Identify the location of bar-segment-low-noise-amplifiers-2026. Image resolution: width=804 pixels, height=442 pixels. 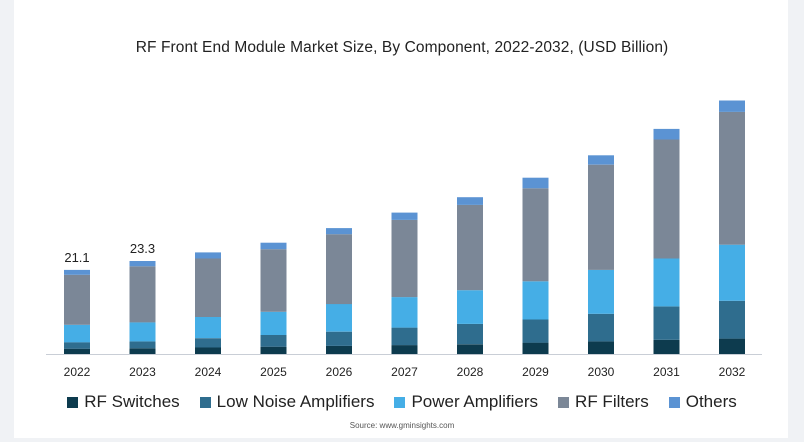
(339, 338).